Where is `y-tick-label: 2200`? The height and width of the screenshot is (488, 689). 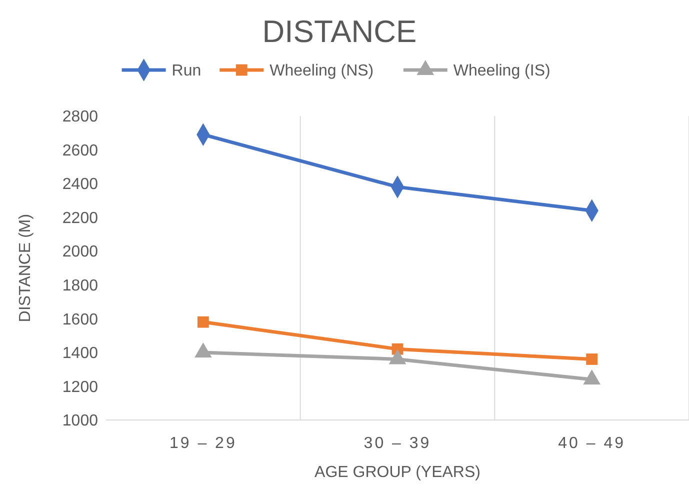 y-tick-label: 2200 is located at coordinates (80, 218).